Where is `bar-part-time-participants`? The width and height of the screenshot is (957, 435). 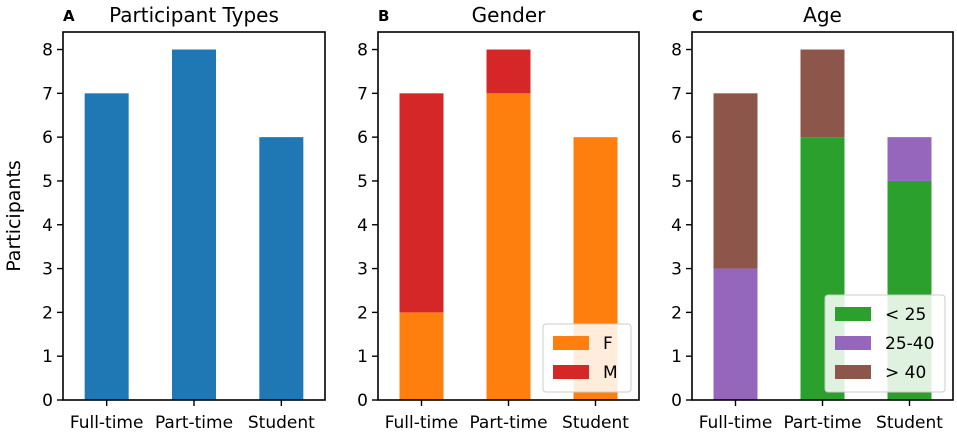 bar-part-time-participants is located at coordinates (194, 225).